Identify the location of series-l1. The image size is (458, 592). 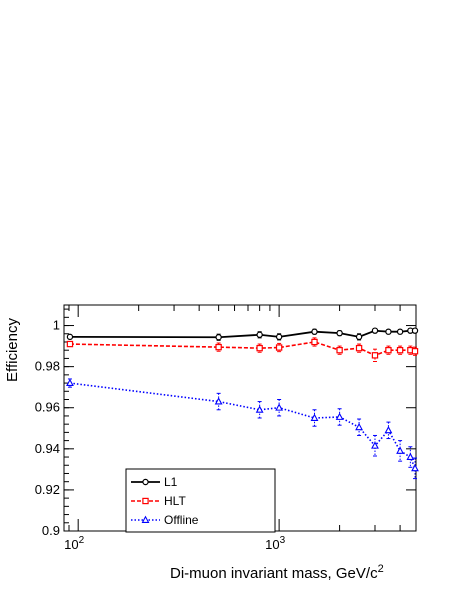
(242, 334).